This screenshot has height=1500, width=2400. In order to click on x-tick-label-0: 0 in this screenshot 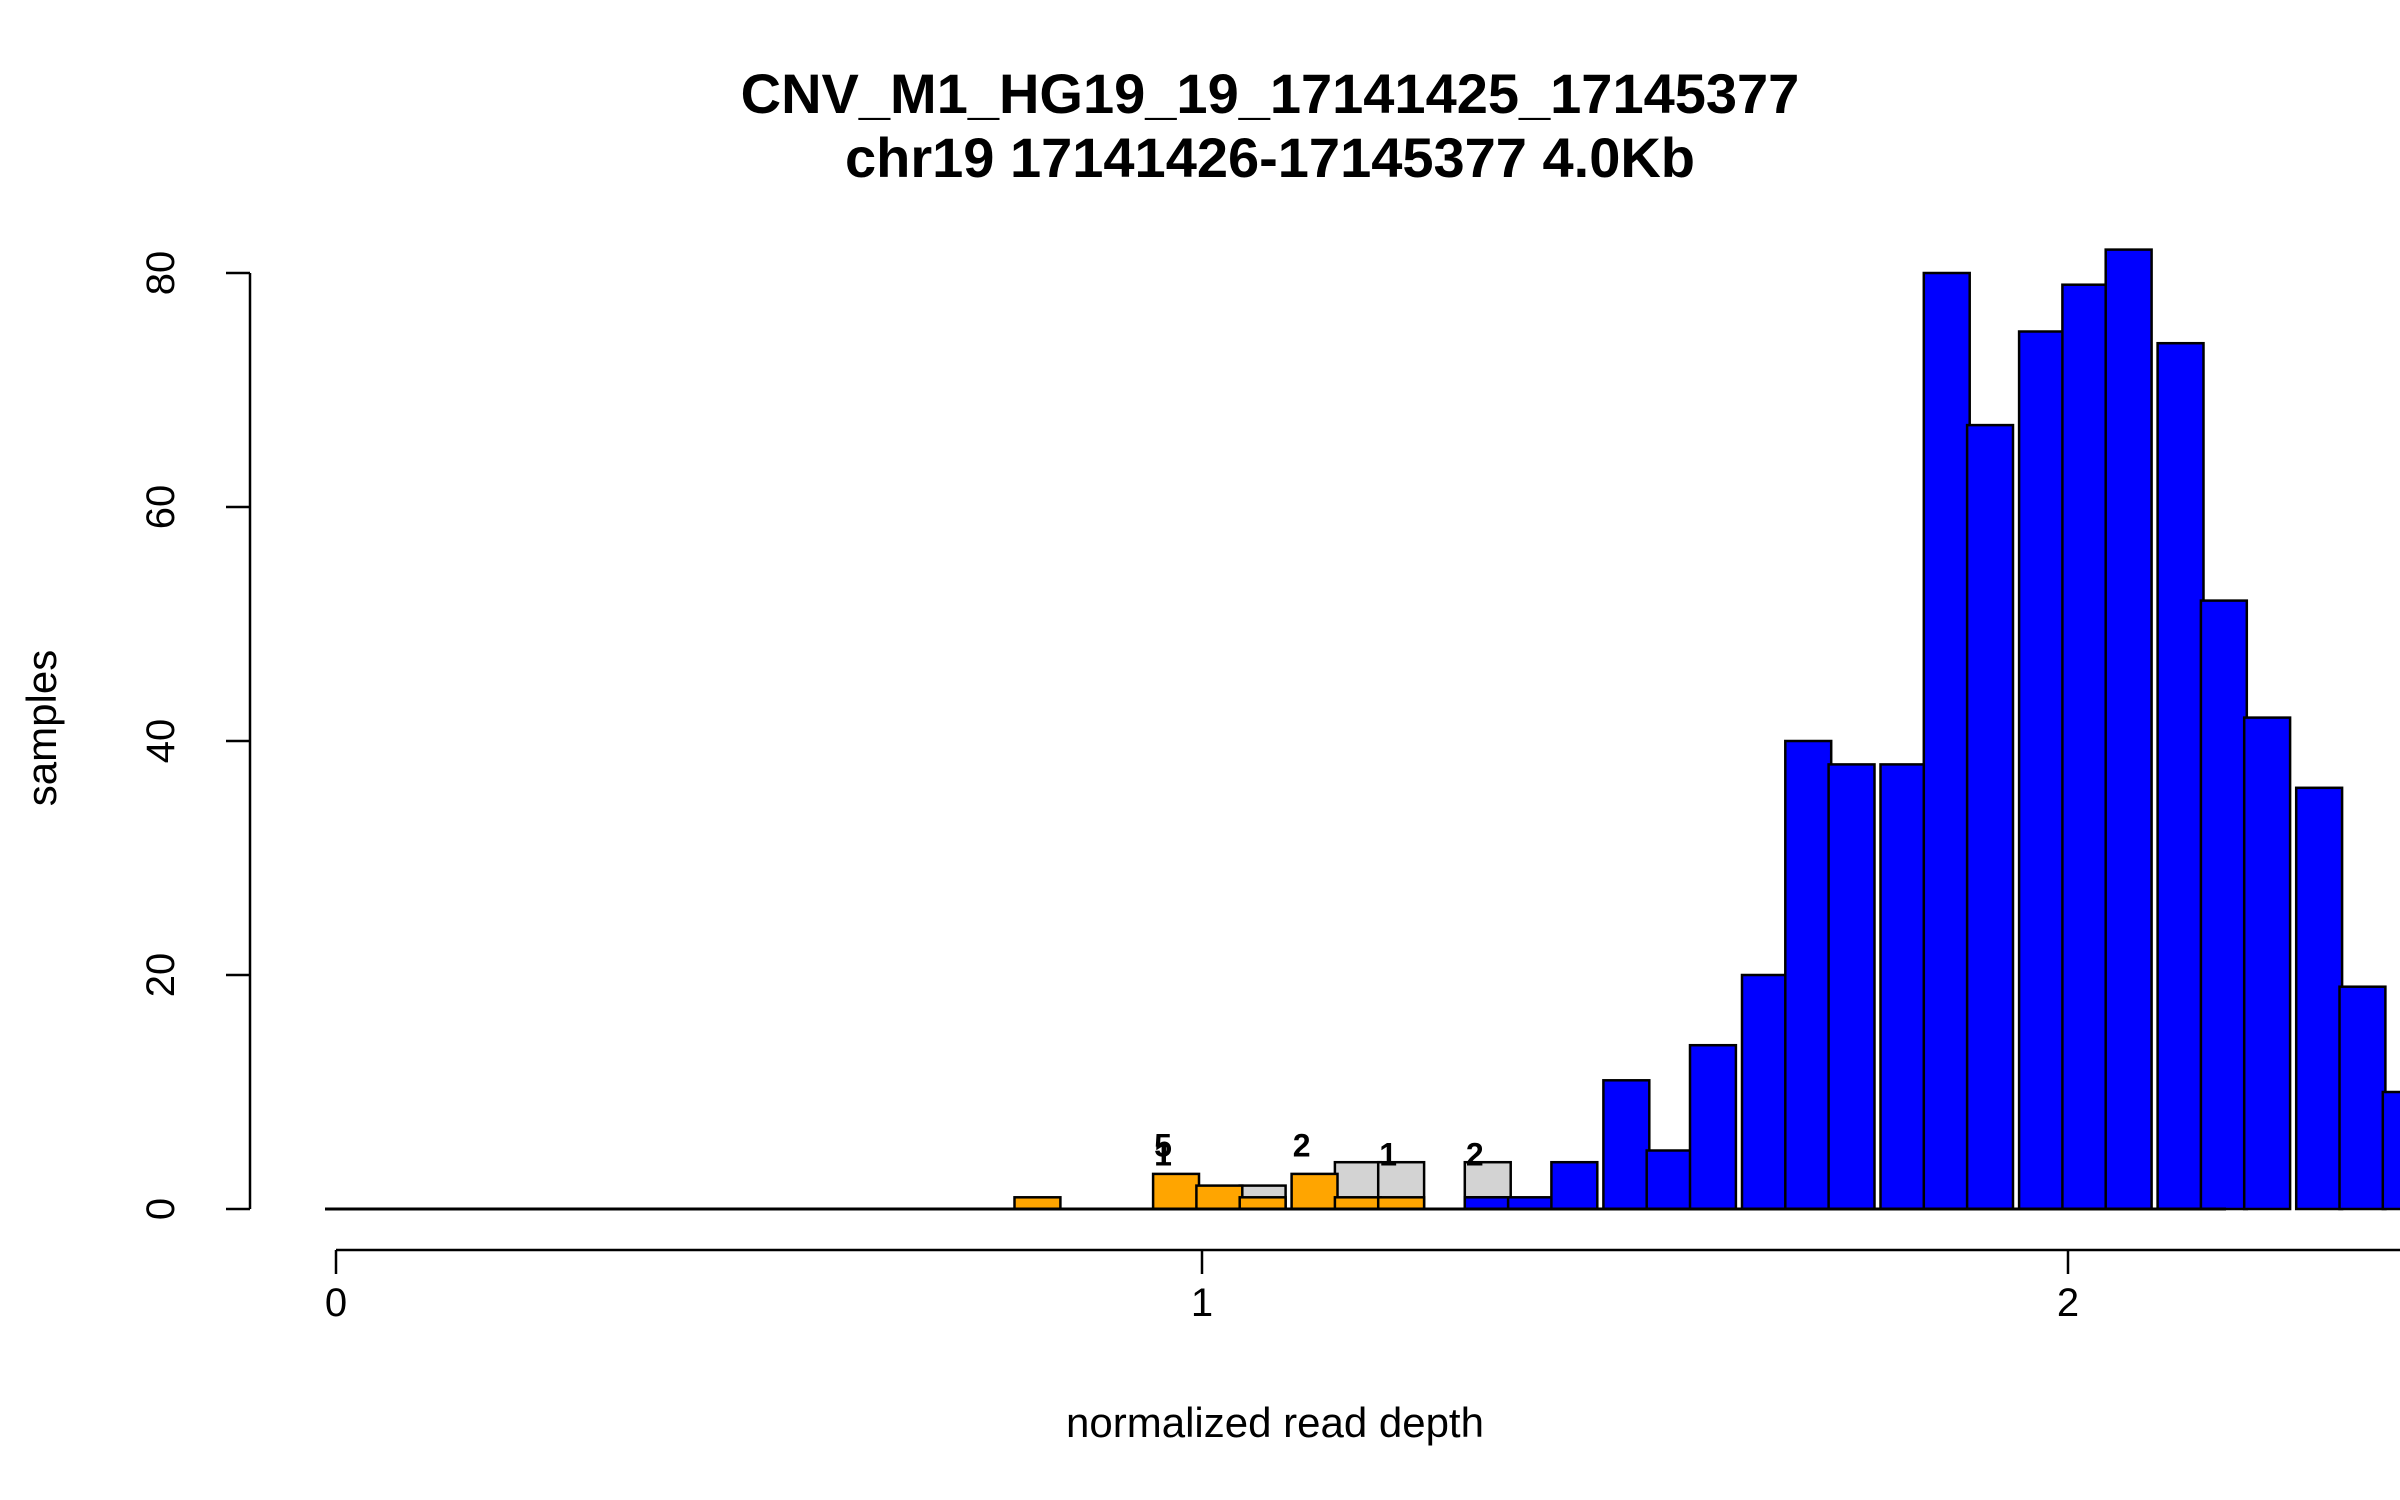, I will do `click(336, 1303)`.